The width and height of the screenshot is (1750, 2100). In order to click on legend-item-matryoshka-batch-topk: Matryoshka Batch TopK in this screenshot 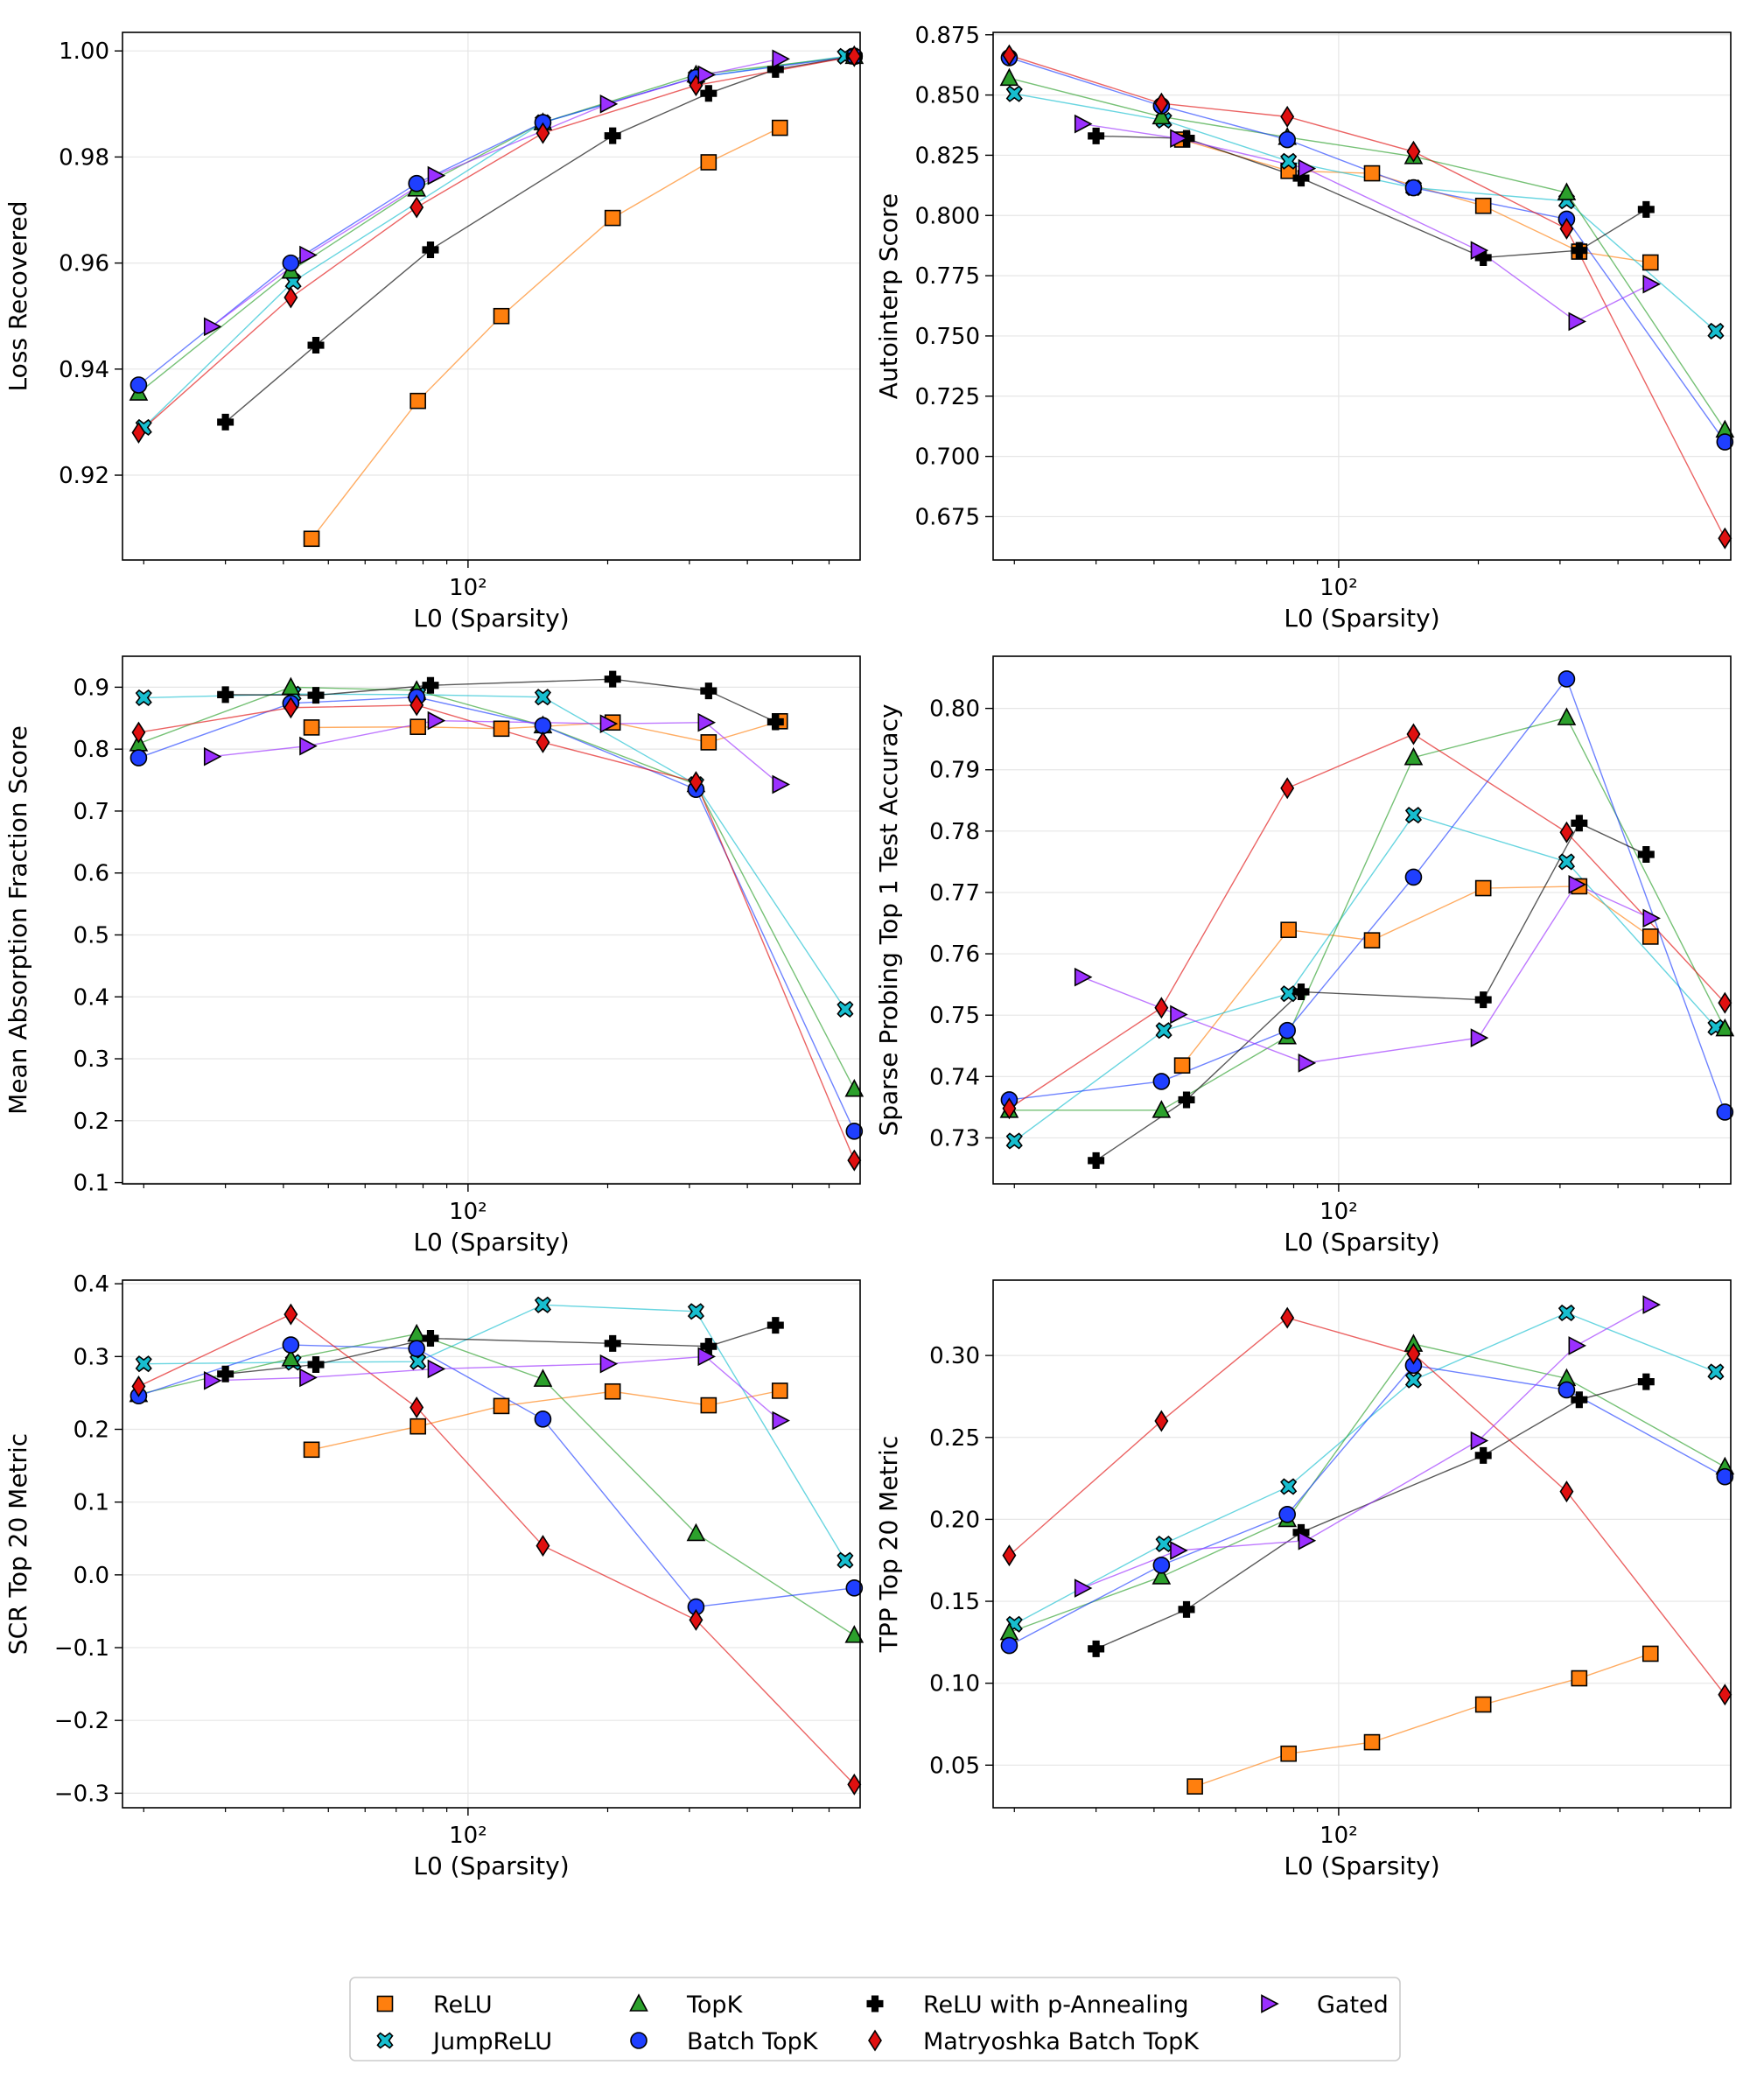, I will do `click(1034, 2041)`.